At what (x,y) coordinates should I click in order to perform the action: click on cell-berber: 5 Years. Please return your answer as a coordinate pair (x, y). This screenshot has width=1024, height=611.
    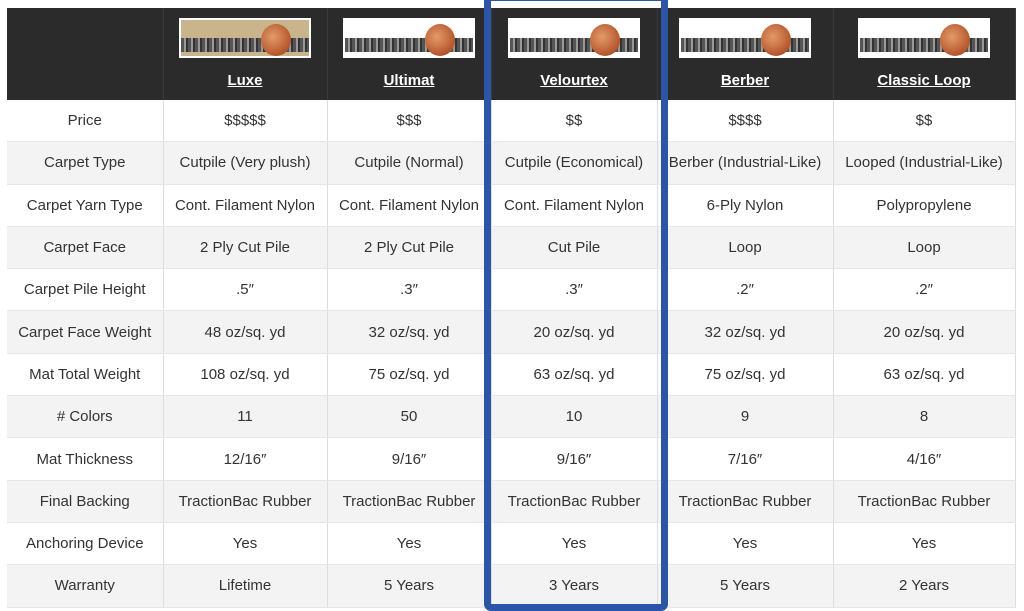
    Looking at the image, I should click on (745, 586).